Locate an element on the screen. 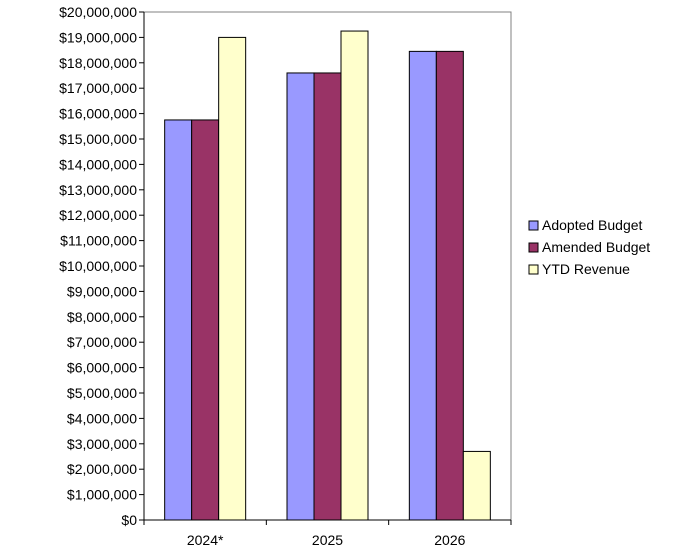 Image resolution: width=700 pixels, height=554 pixels. legend-label: YTD Revenue is located at coordinates (586, 269).